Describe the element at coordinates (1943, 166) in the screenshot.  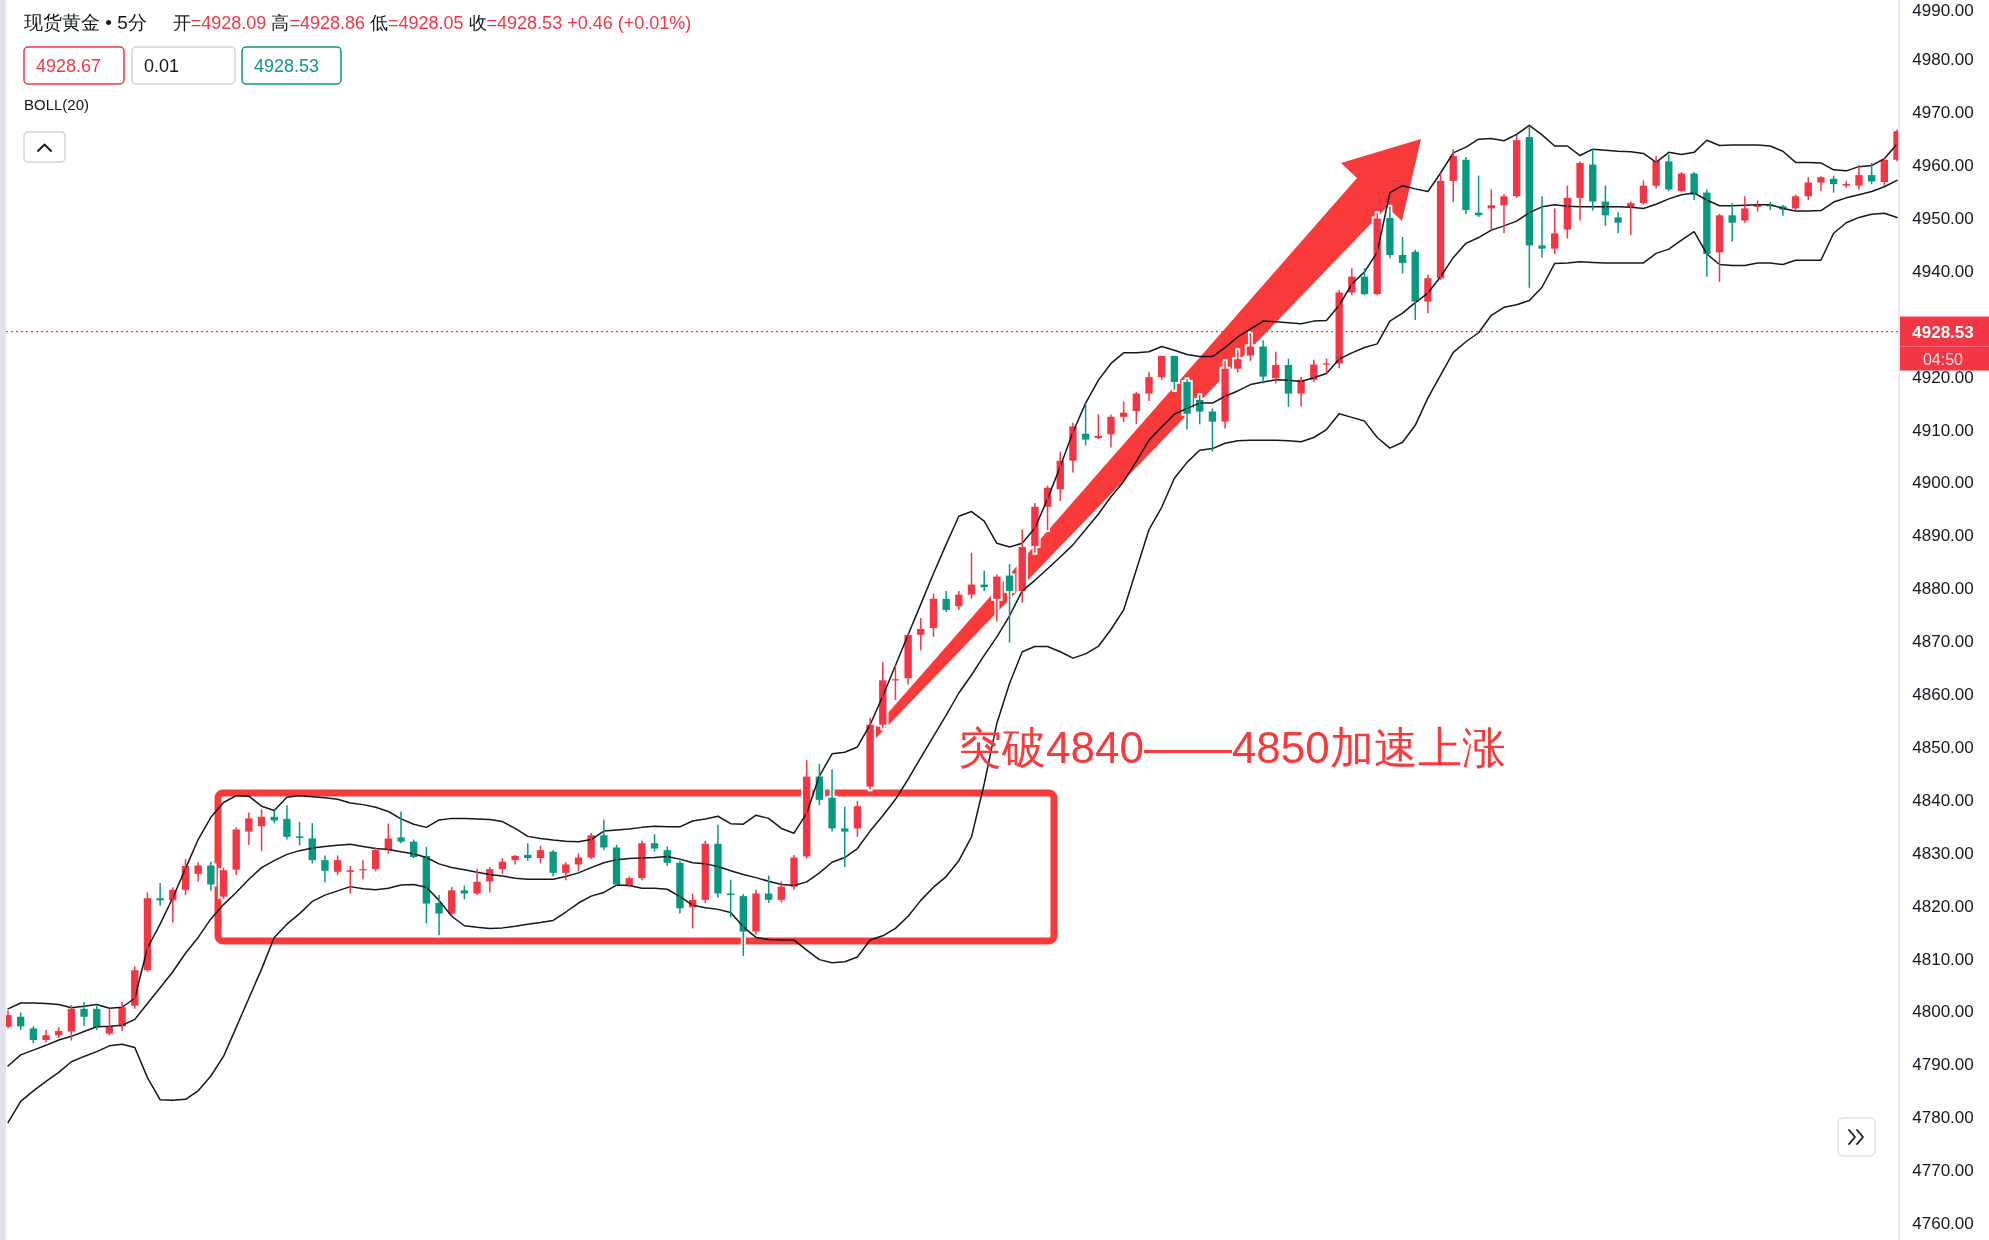
I see `y-tick-label: 4960.00` at that location.